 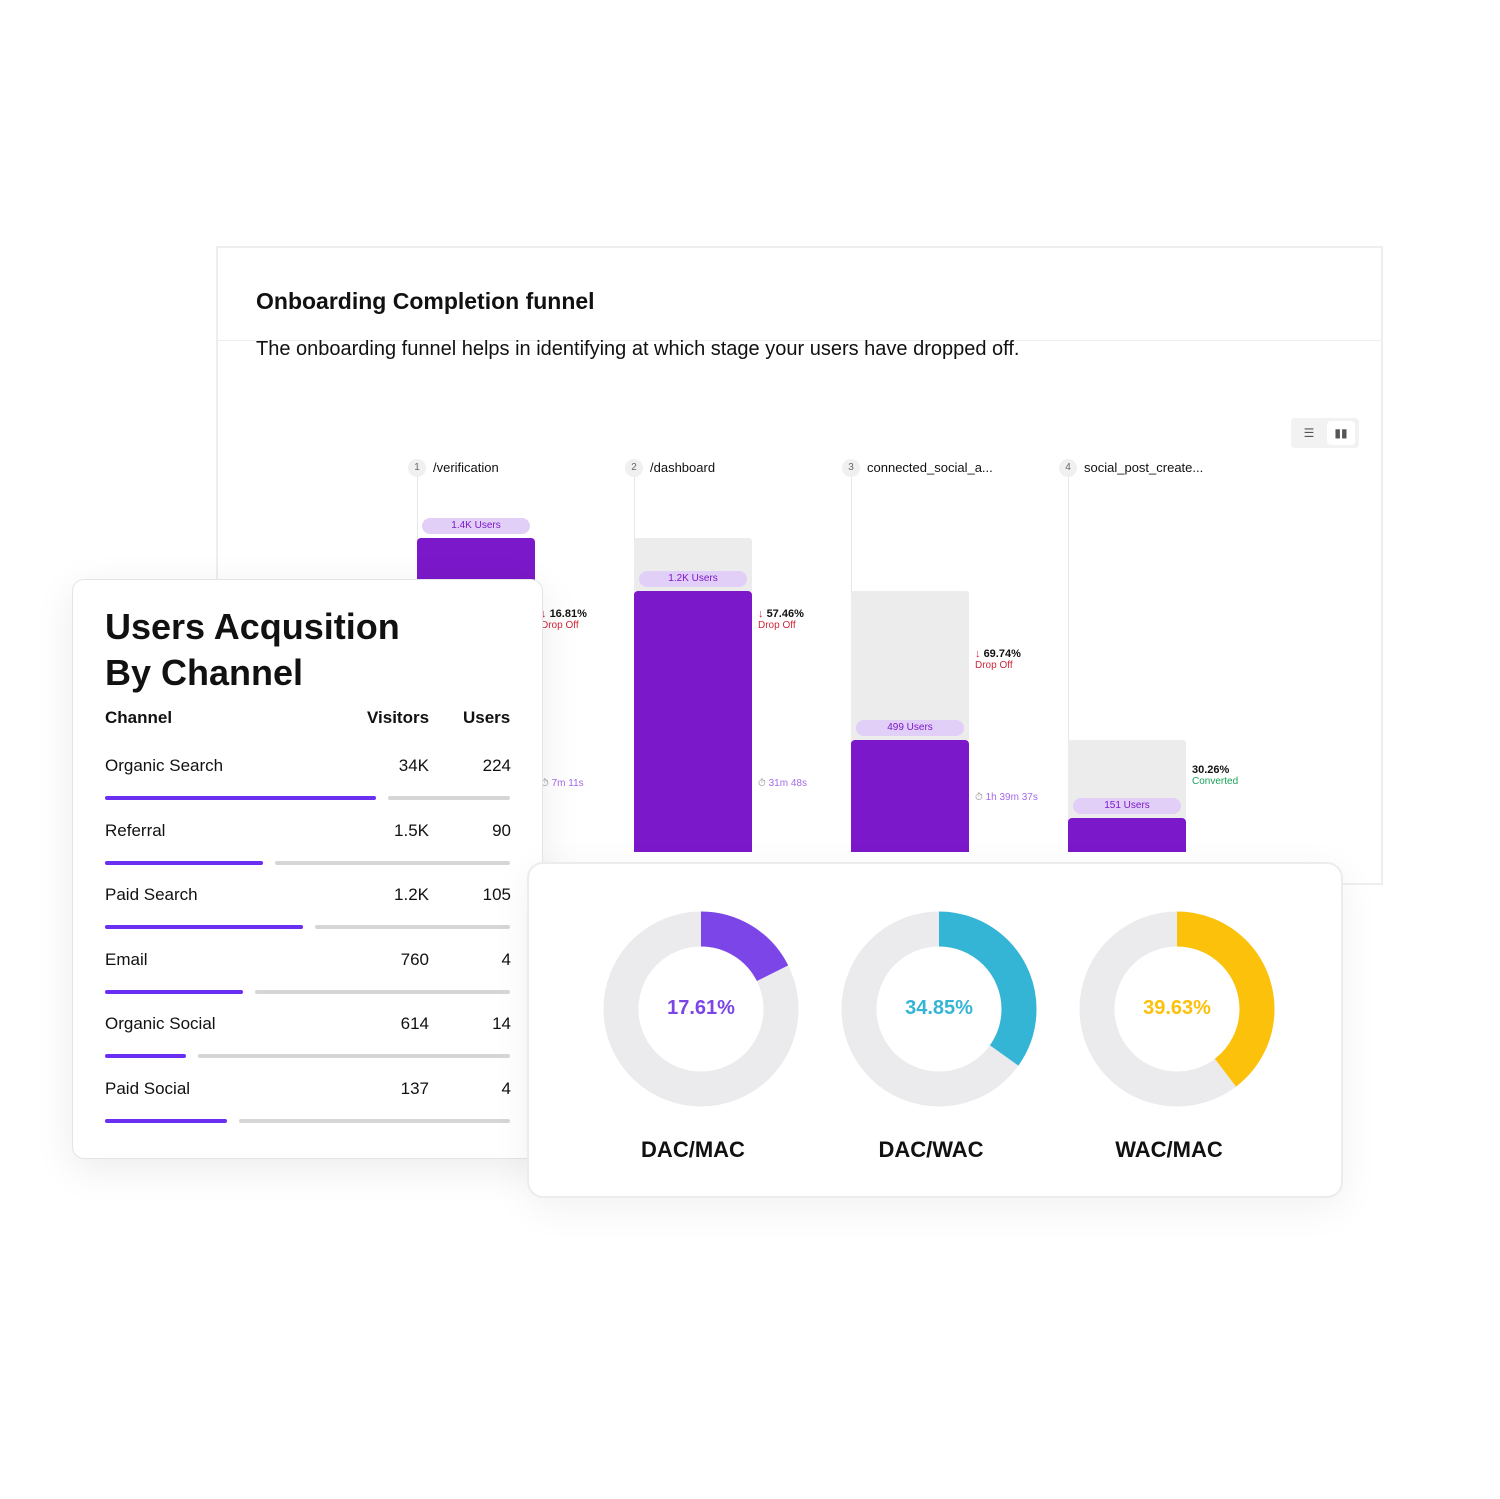 What do you see at coordinates (164, 765) in the screenshot?
I see `channel-name: Organic Search` at bounding box center [164, 765].